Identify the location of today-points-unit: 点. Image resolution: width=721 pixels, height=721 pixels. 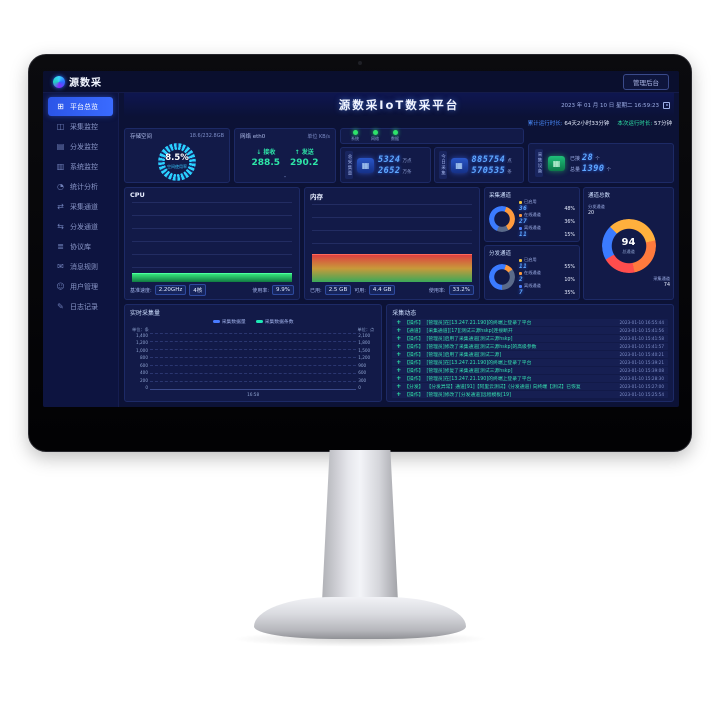
(509, 161).